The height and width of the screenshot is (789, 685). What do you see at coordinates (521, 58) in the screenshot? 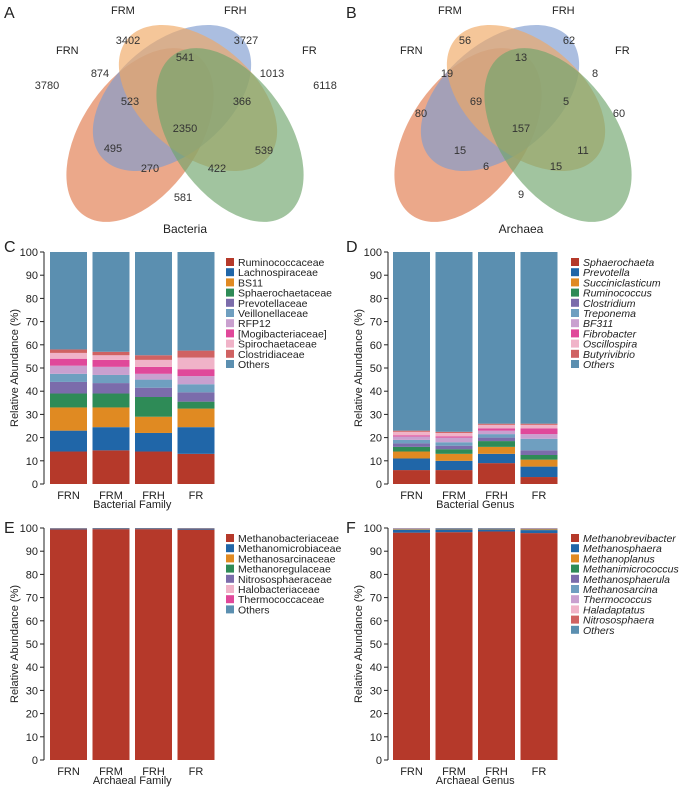
I see `venn-region-frm-frh: 13` at bounding box center [521, 58].